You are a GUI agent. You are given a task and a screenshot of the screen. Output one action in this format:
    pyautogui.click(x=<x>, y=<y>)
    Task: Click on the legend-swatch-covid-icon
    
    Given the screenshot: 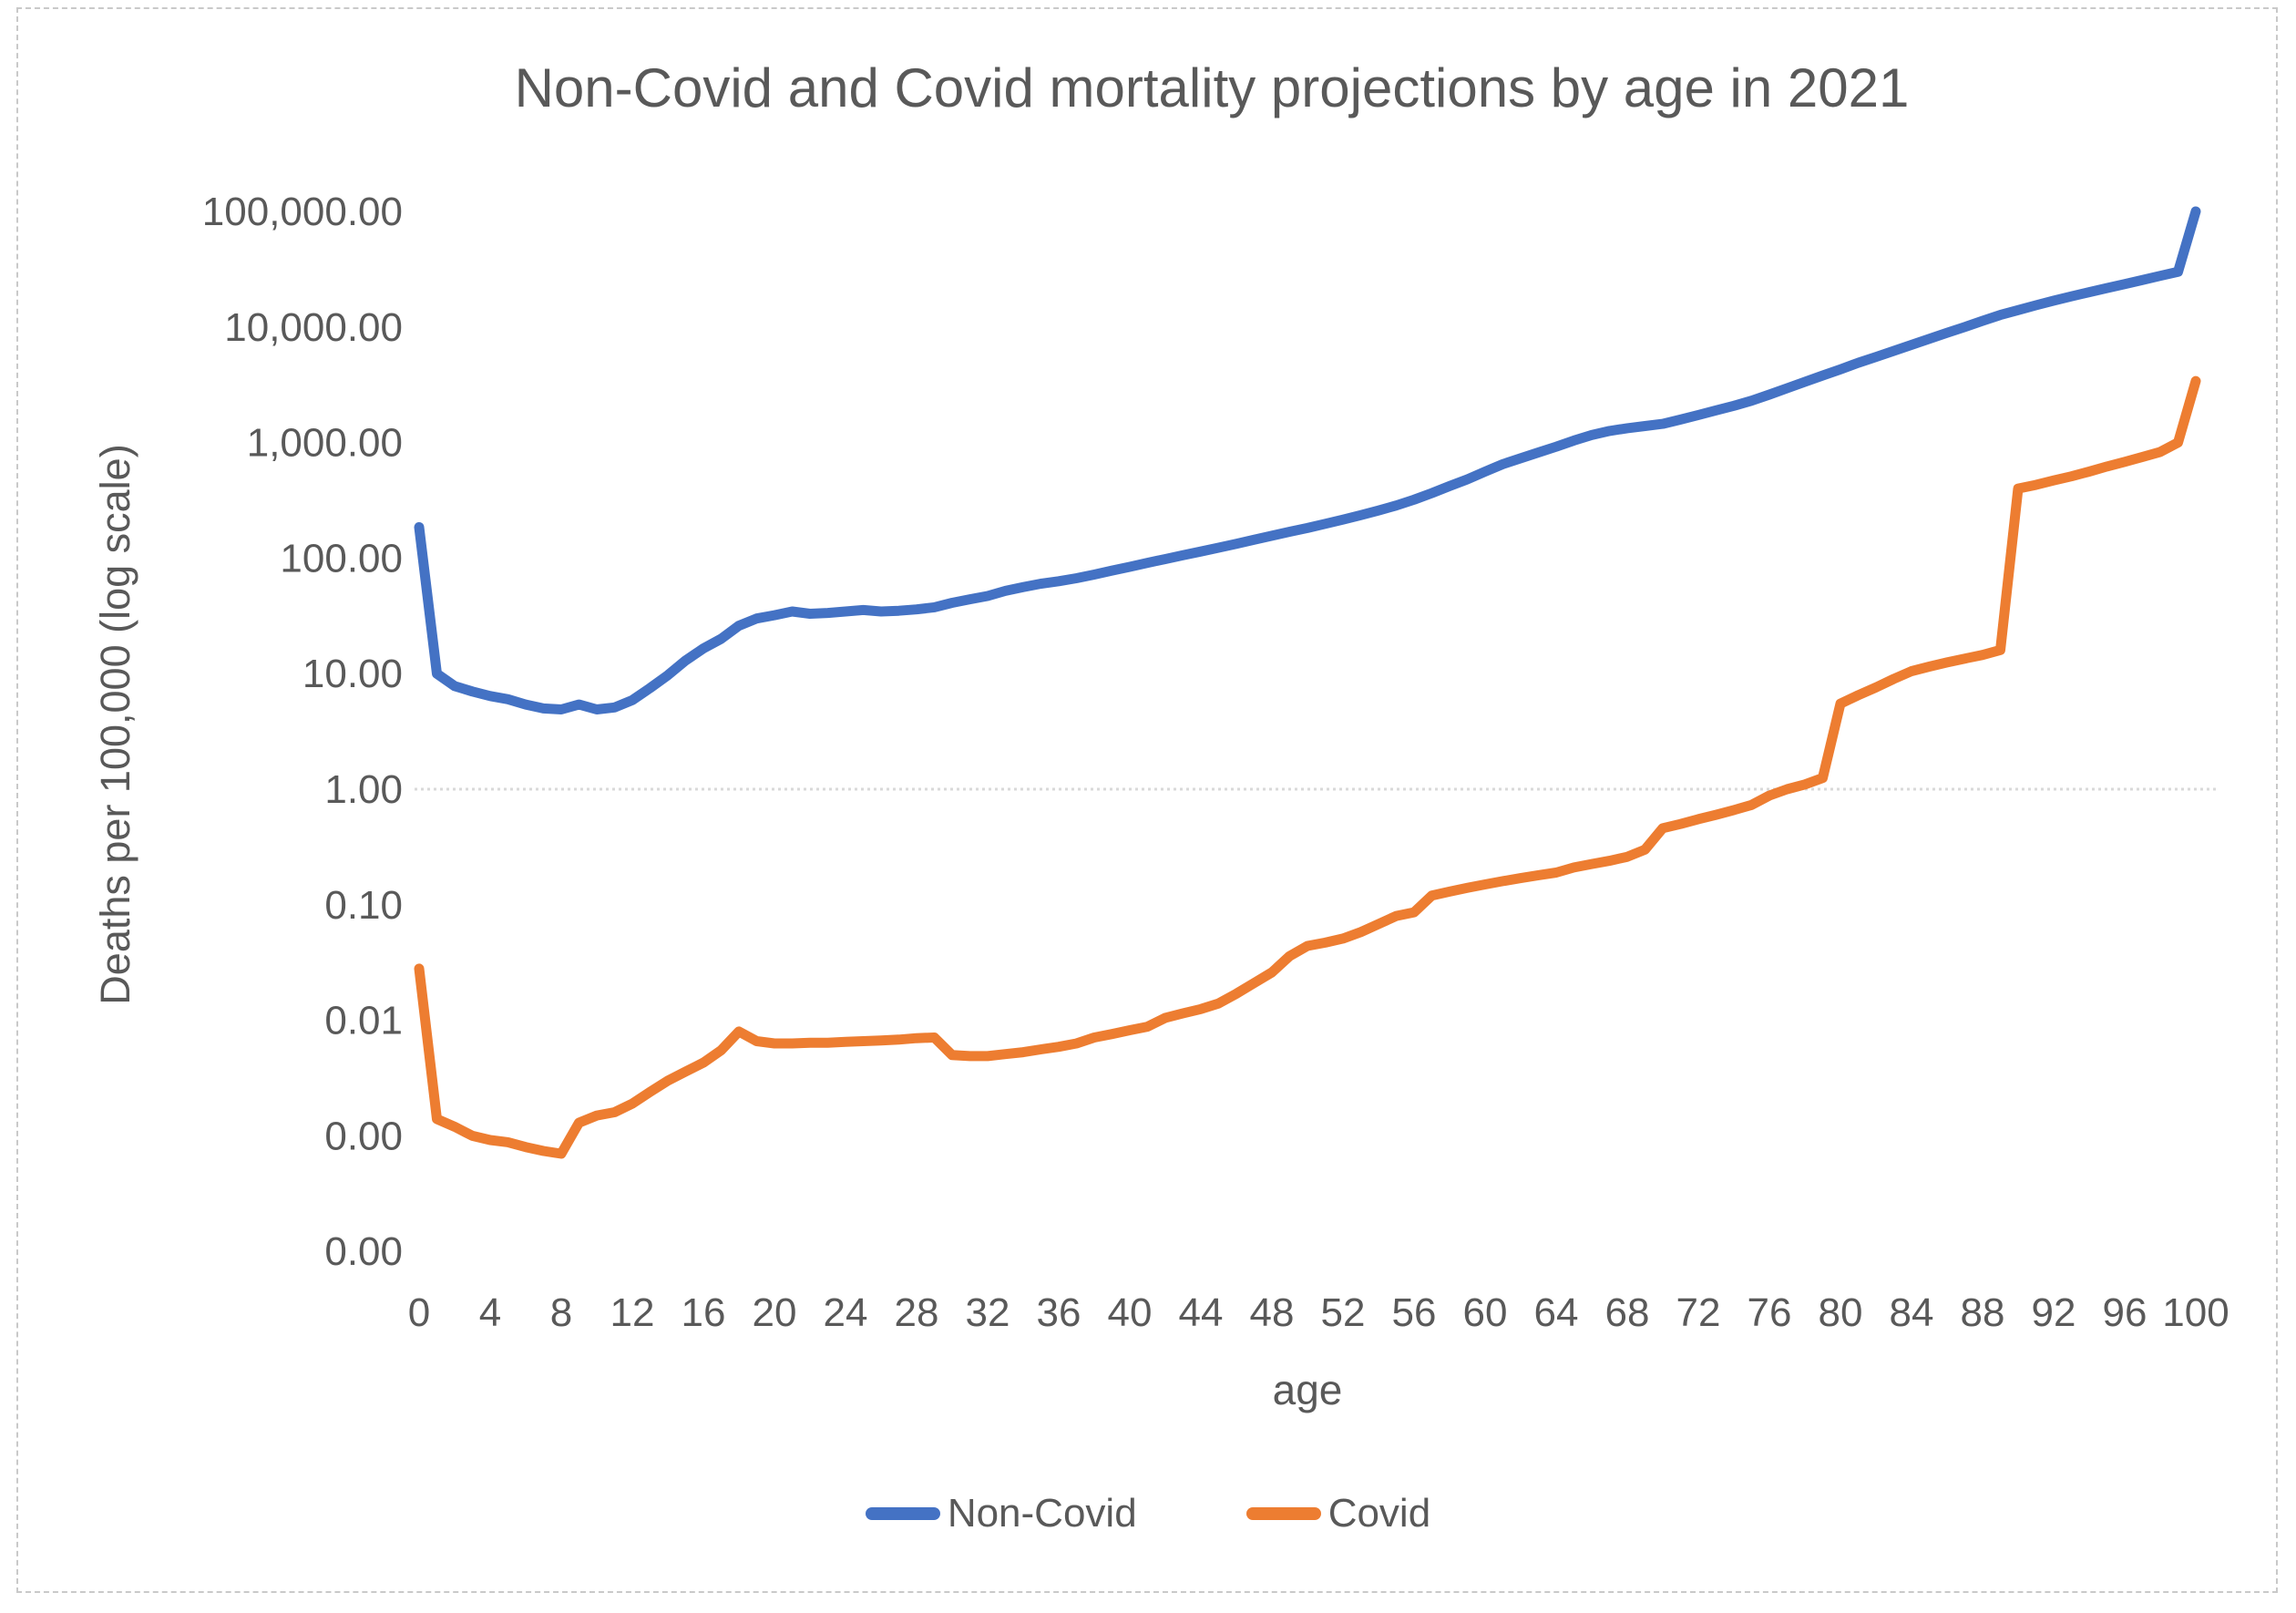 What is the action you would take?
    pyautogui.click(x=1283, y=1513)
    